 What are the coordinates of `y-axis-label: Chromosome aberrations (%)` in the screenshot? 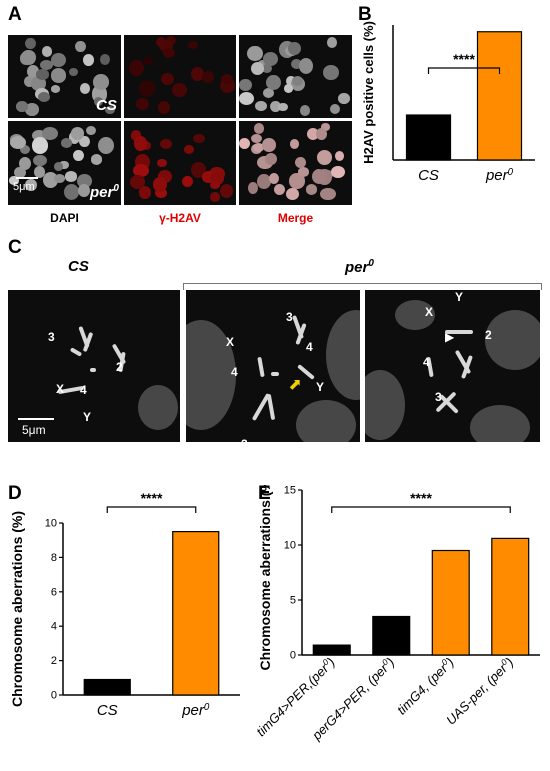 It's located at (17, 609).